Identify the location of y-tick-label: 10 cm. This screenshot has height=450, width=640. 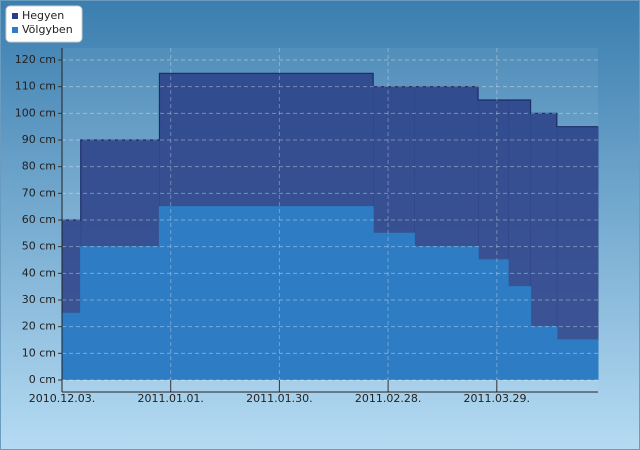
(39, 352).